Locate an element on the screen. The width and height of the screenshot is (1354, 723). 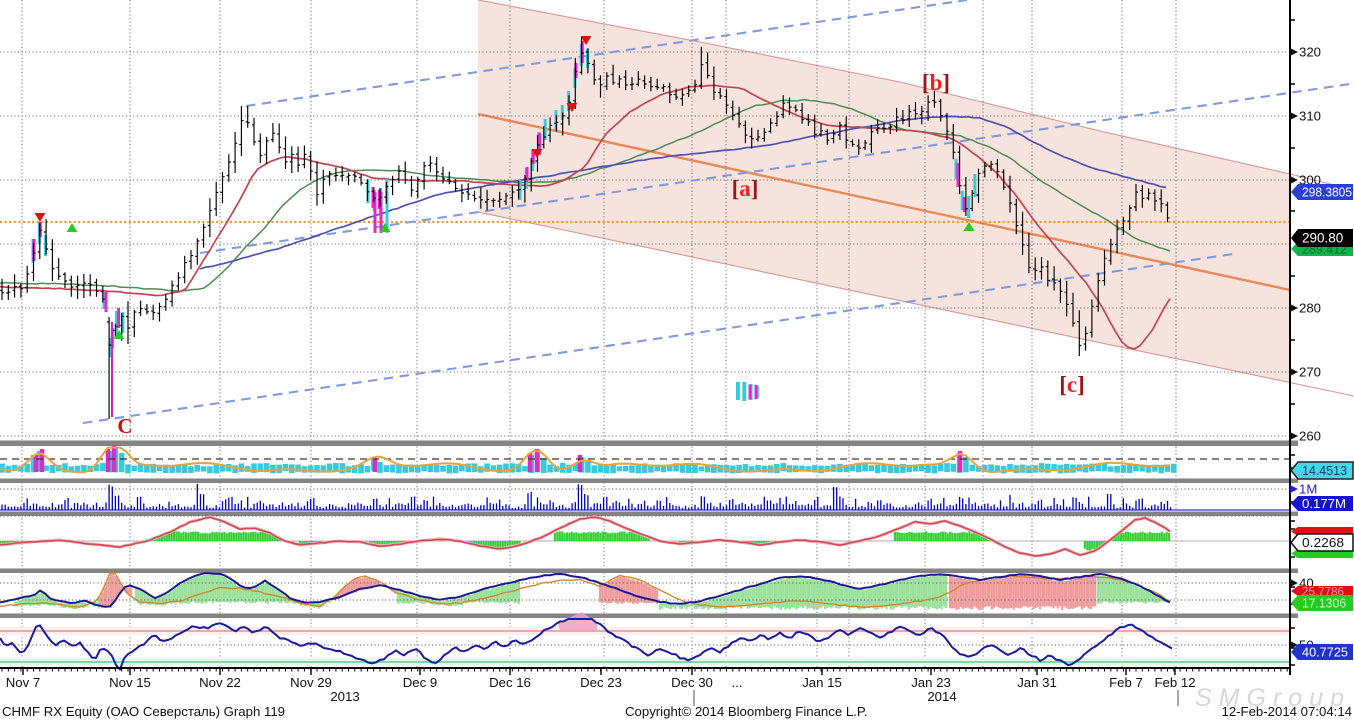
svg-text: 2013 is located at coordinates (344, 696).